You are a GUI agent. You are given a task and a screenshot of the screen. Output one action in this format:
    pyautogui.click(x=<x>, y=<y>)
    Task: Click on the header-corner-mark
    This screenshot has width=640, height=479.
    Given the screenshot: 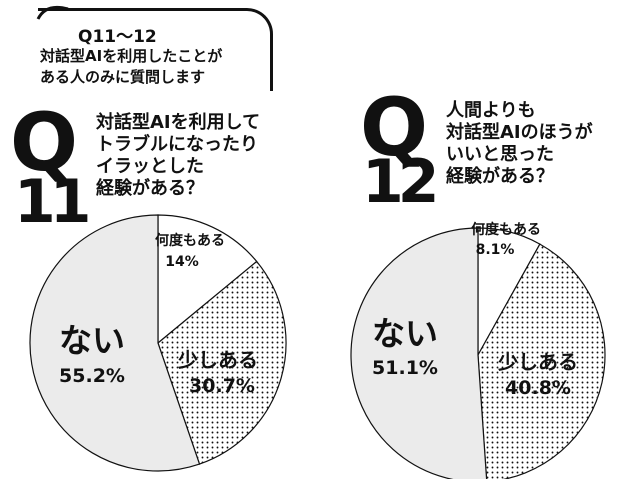 What is the action you would take?
    pyautogui.click(x=52, y=12)
    